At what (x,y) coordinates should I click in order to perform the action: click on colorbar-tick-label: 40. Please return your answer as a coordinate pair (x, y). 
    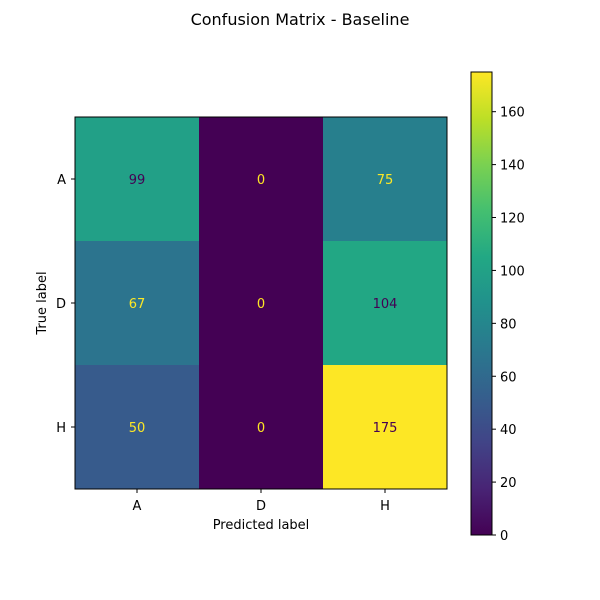
    Looking at the image, I should click on (508, 430).